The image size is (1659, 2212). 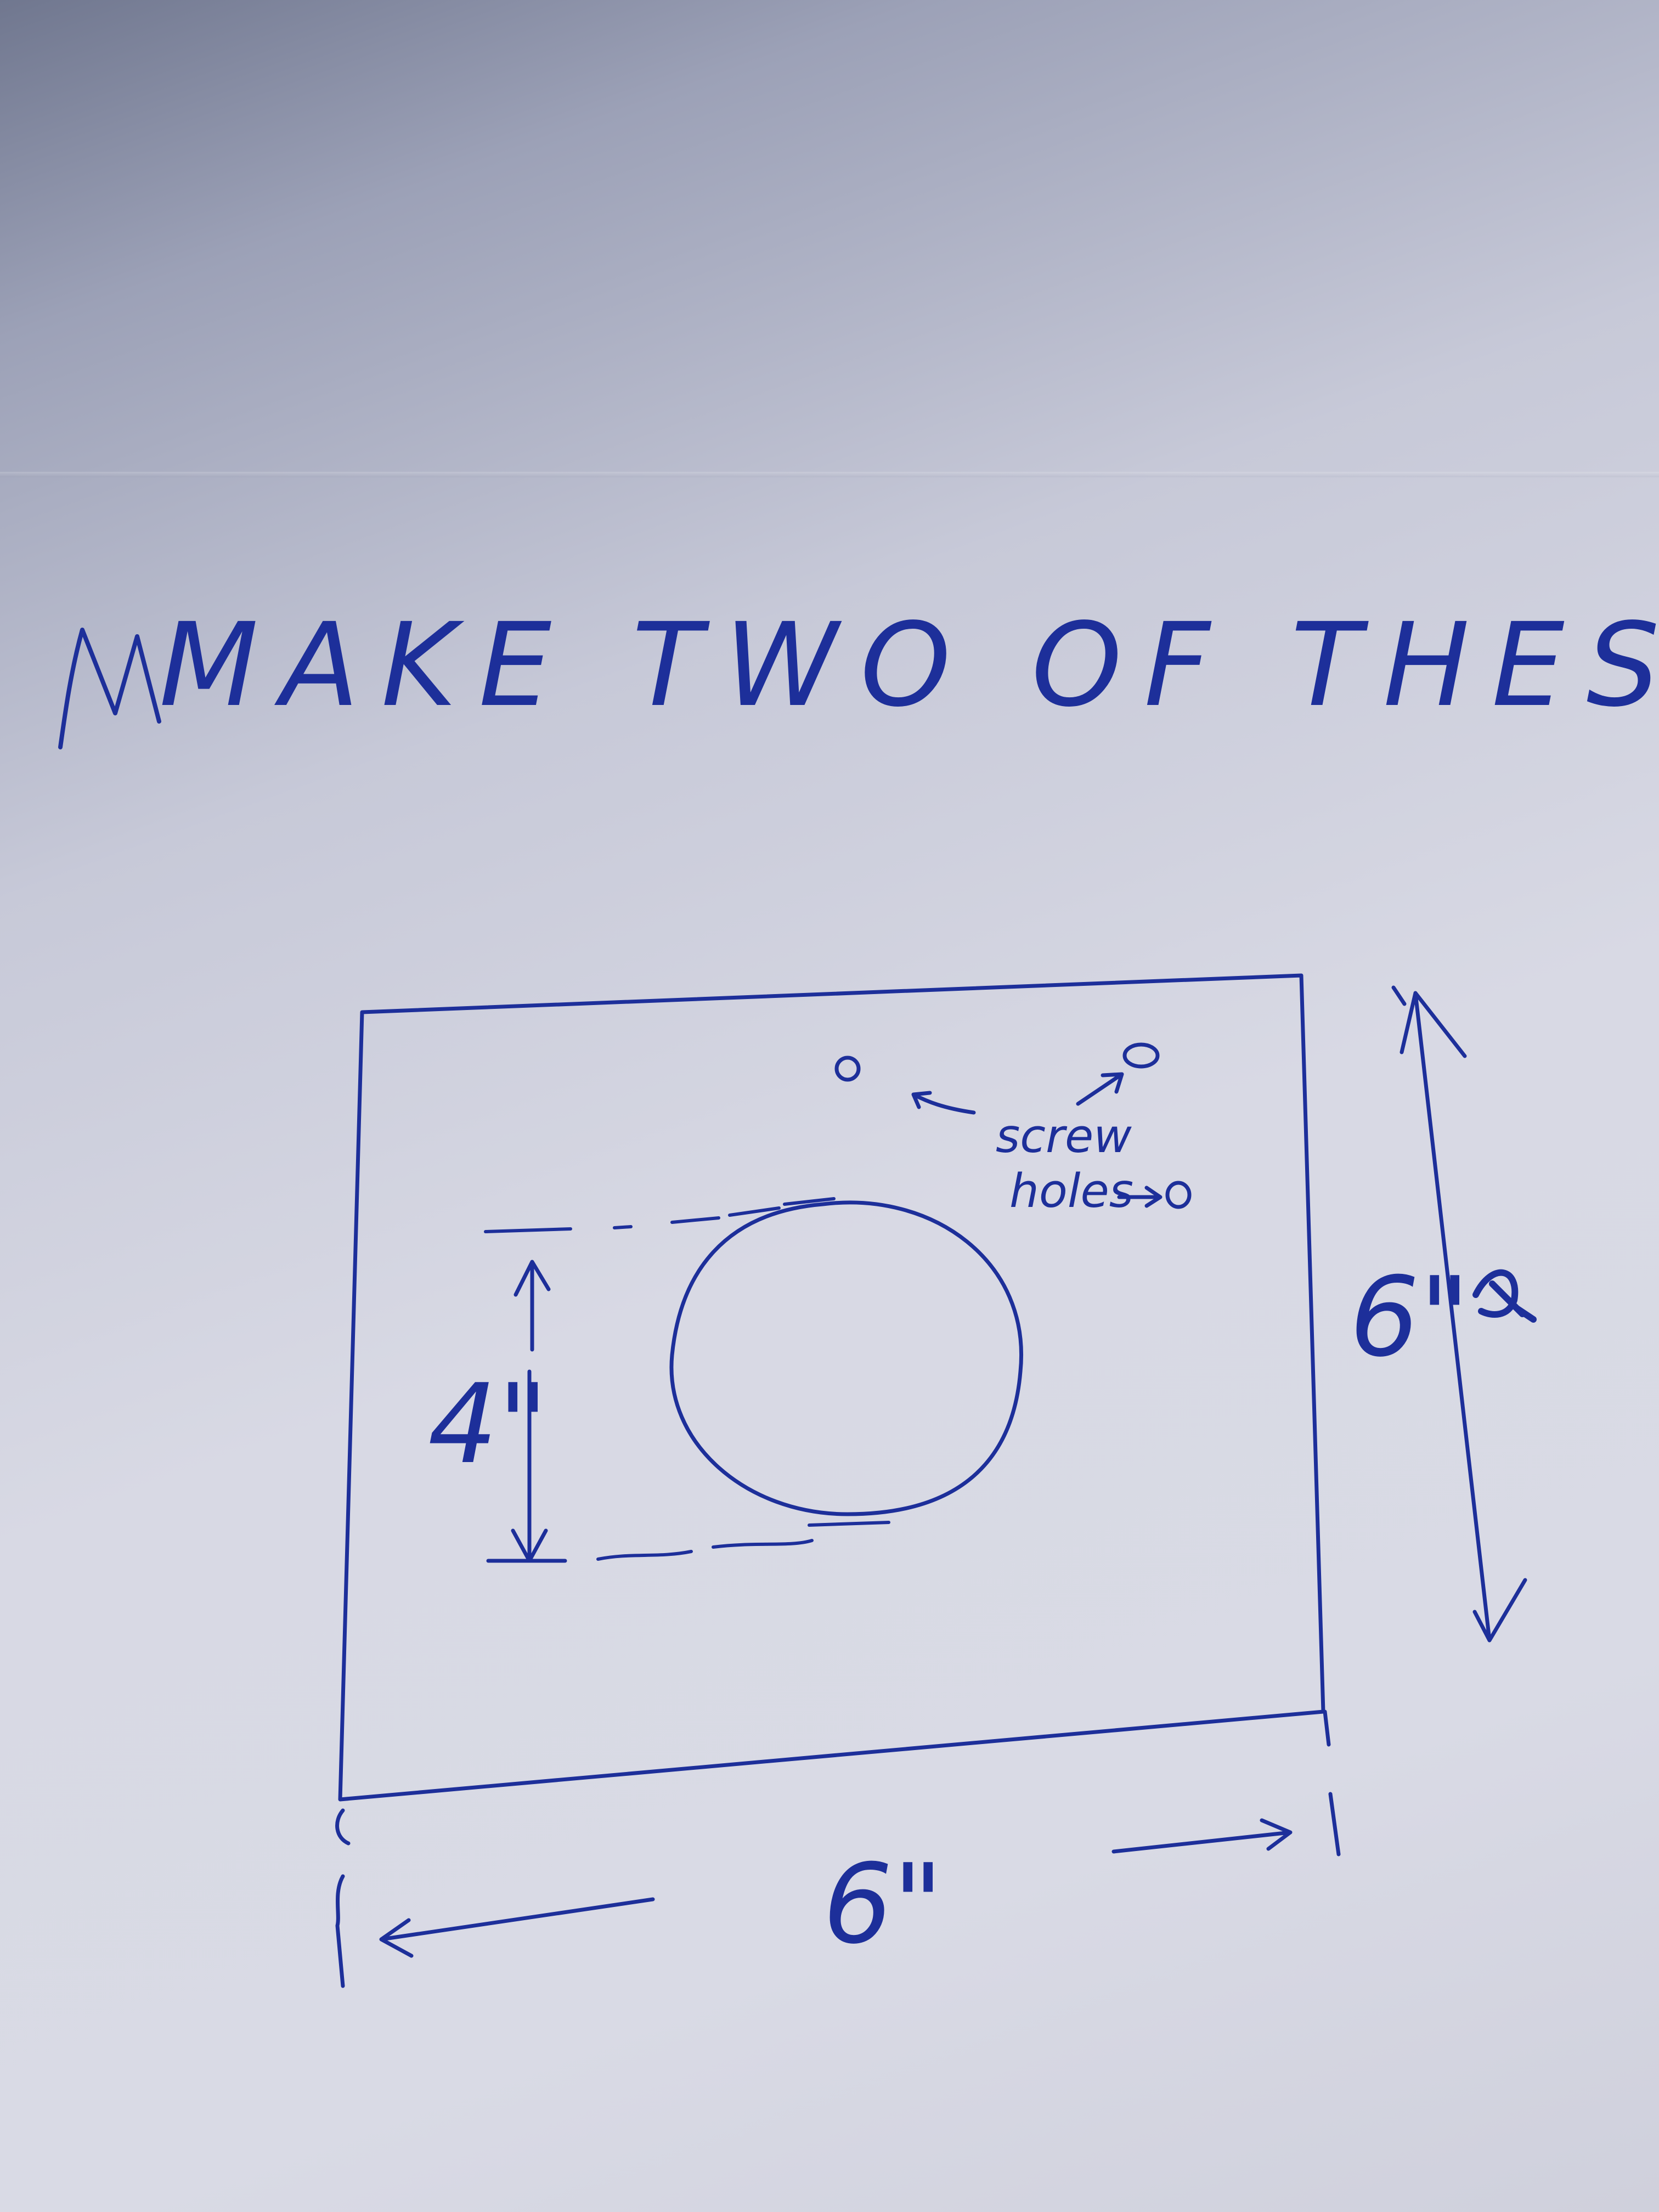 I want to click on dim-tick-left, so click(x=343, y=1898).